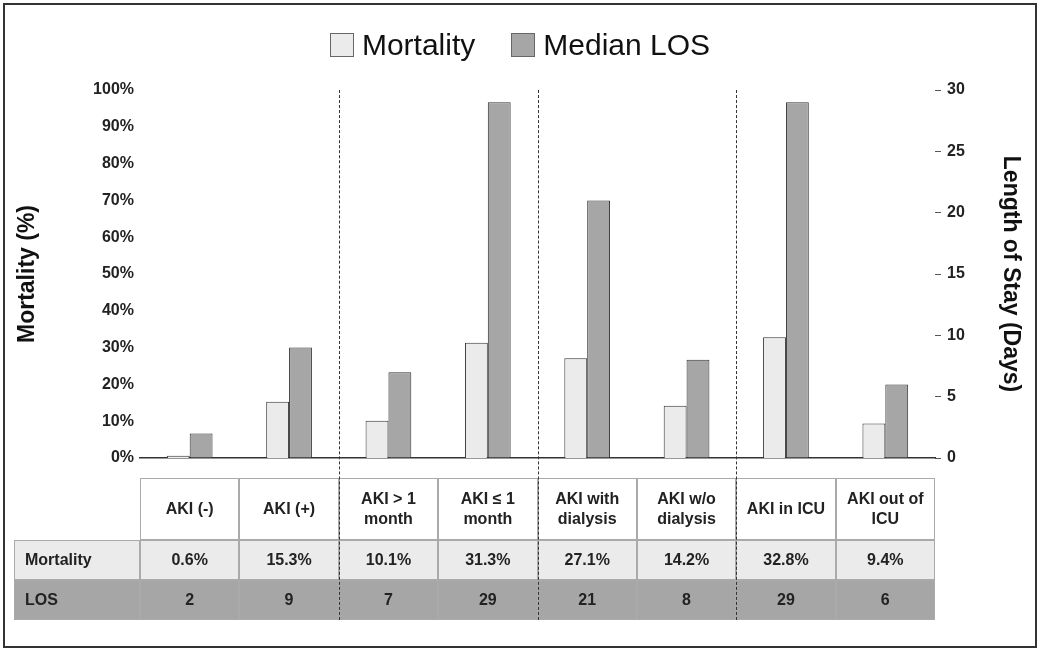 This screenshot has height=651, width=1040. I want to click on data-label: 0.6%, so click(190, 560).